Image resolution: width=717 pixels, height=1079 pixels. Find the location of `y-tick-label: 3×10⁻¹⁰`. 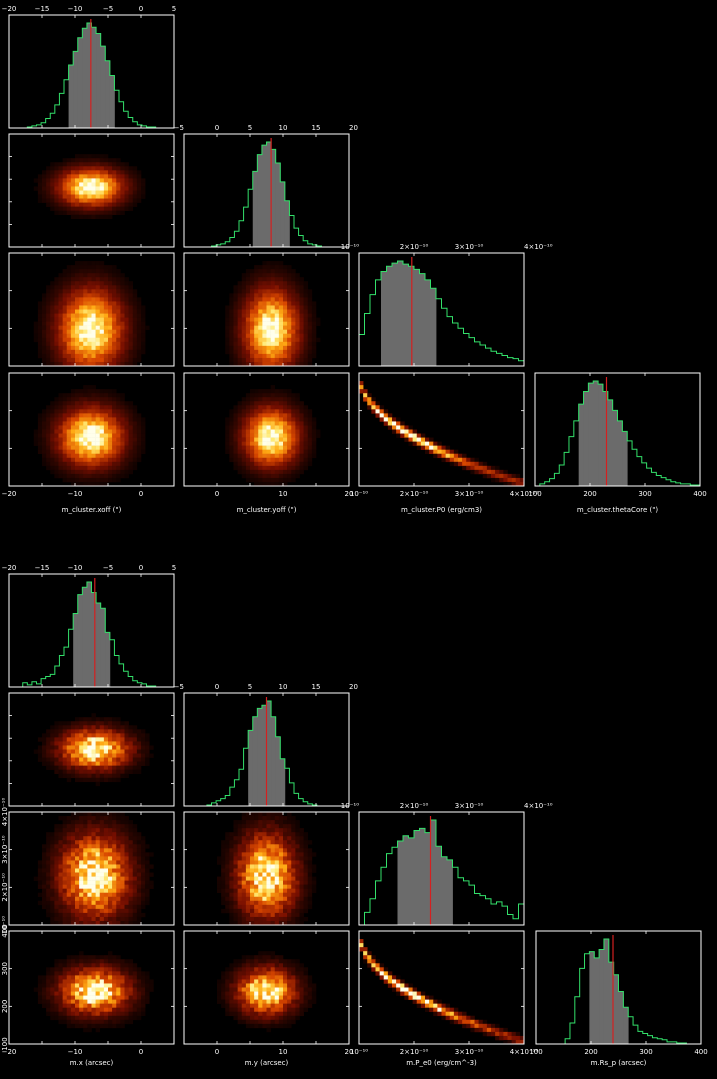

y-tick-label: 3×10⁻¹⁰ is located at coordinates (5, 849).